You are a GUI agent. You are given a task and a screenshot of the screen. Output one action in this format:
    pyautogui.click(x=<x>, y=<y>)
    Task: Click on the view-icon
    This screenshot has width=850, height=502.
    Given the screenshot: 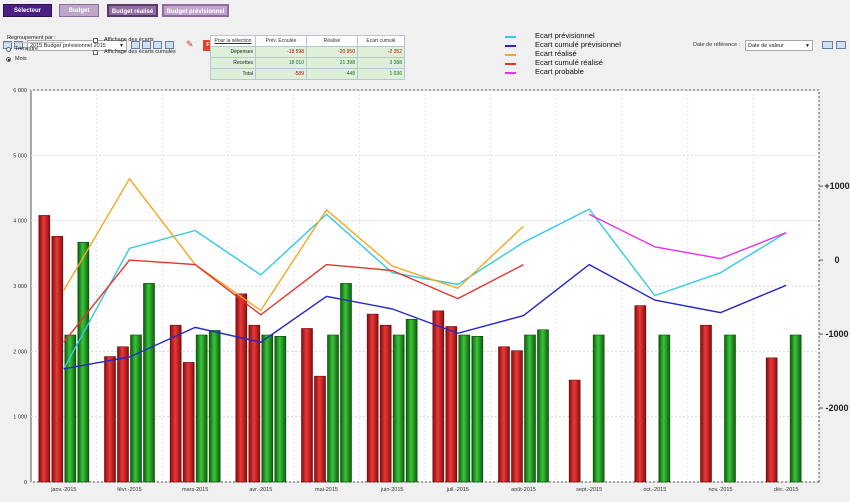 What is the action you would take?
    pyautogui.click(x=827, y=45)
    